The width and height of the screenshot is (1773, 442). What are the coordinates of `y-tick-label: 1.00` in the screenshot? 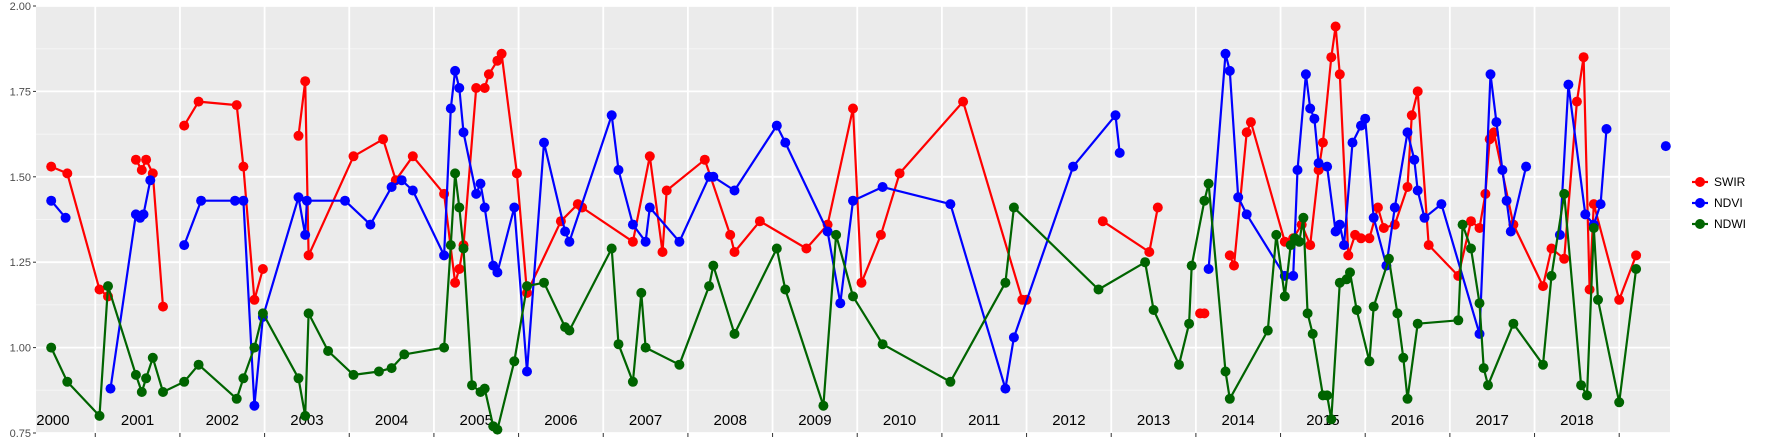 It's located at (20, 349).